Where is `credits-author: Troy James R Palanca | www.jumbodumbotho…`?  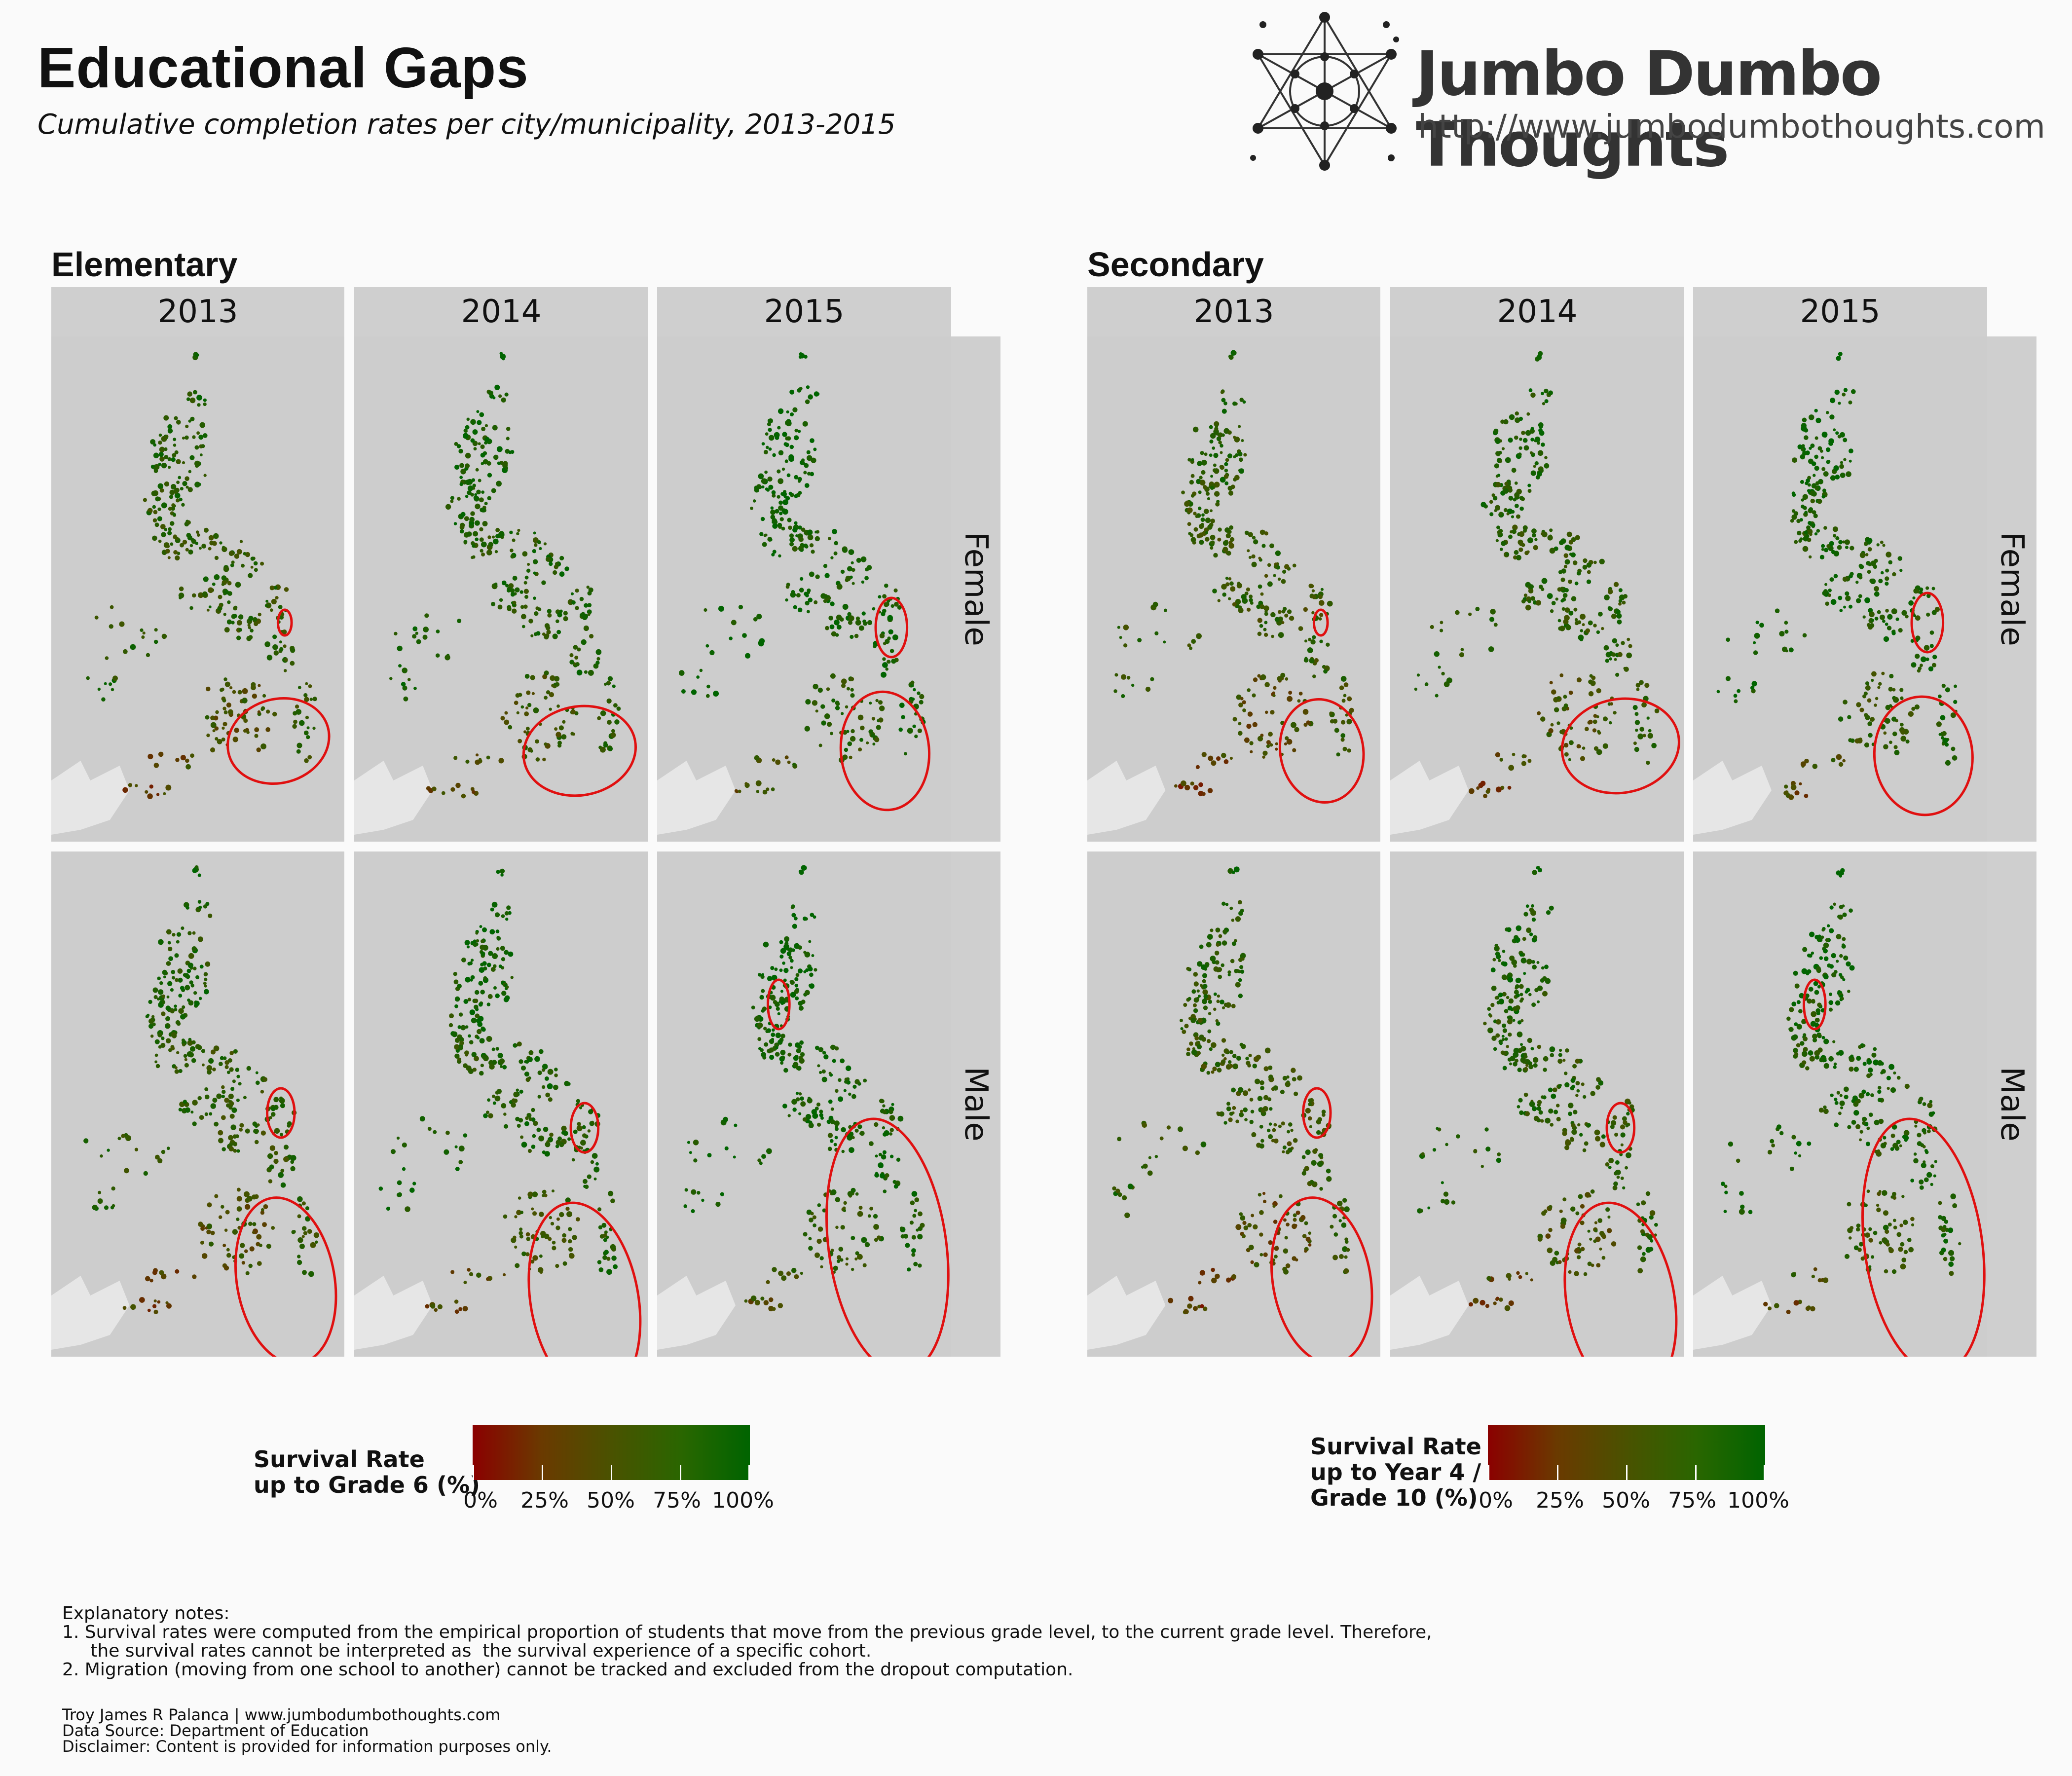 credits-author: Troy James R Palanca | www.jumbodumbotho… is located at coordinates (281, 1714).